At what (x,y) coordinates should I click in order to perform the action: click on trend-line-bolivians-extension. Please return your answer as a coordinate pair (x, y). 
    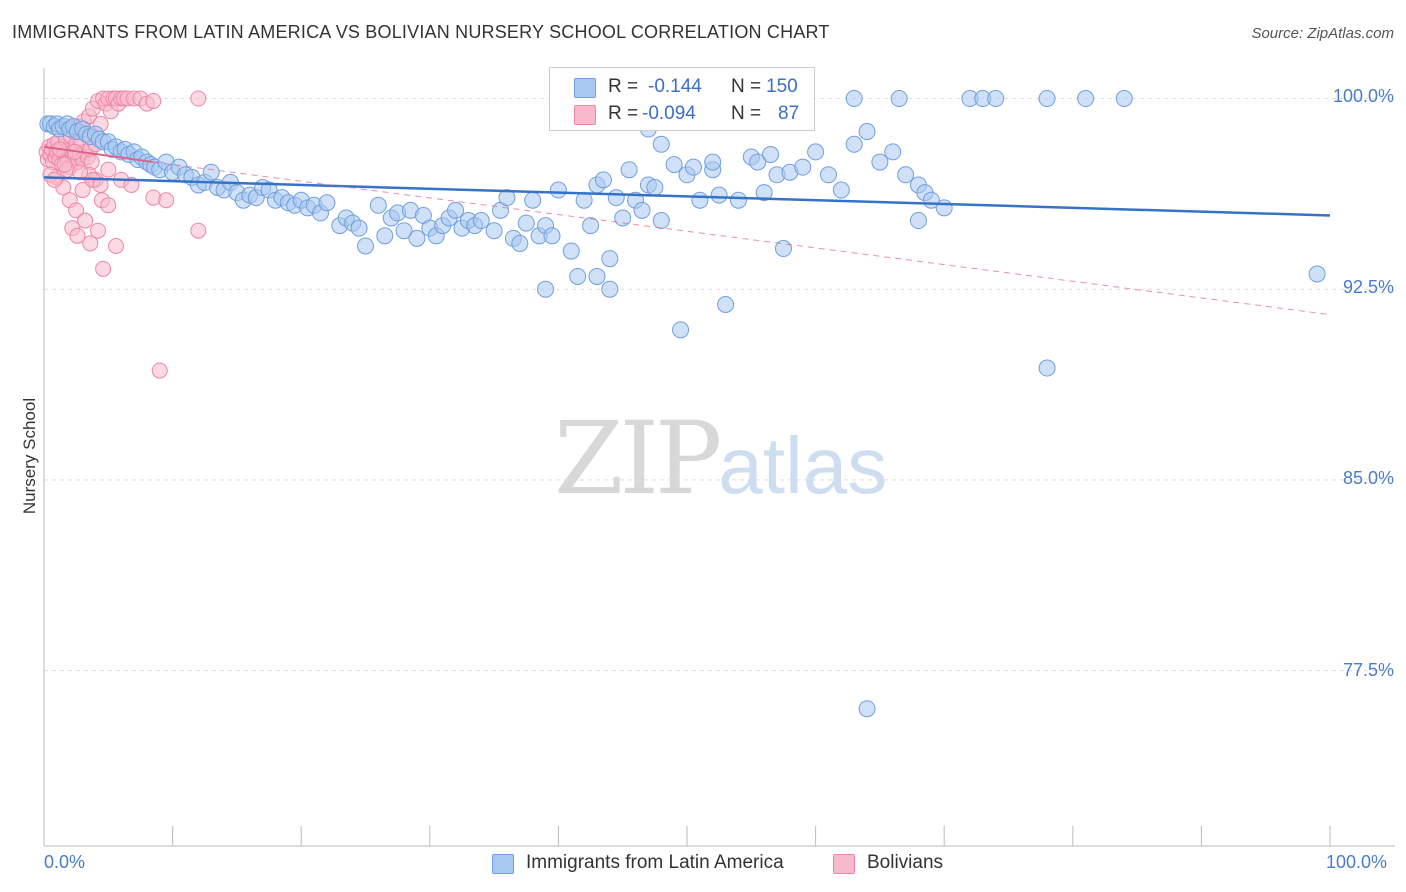
    Looking at the image, I should click on (742, 238).